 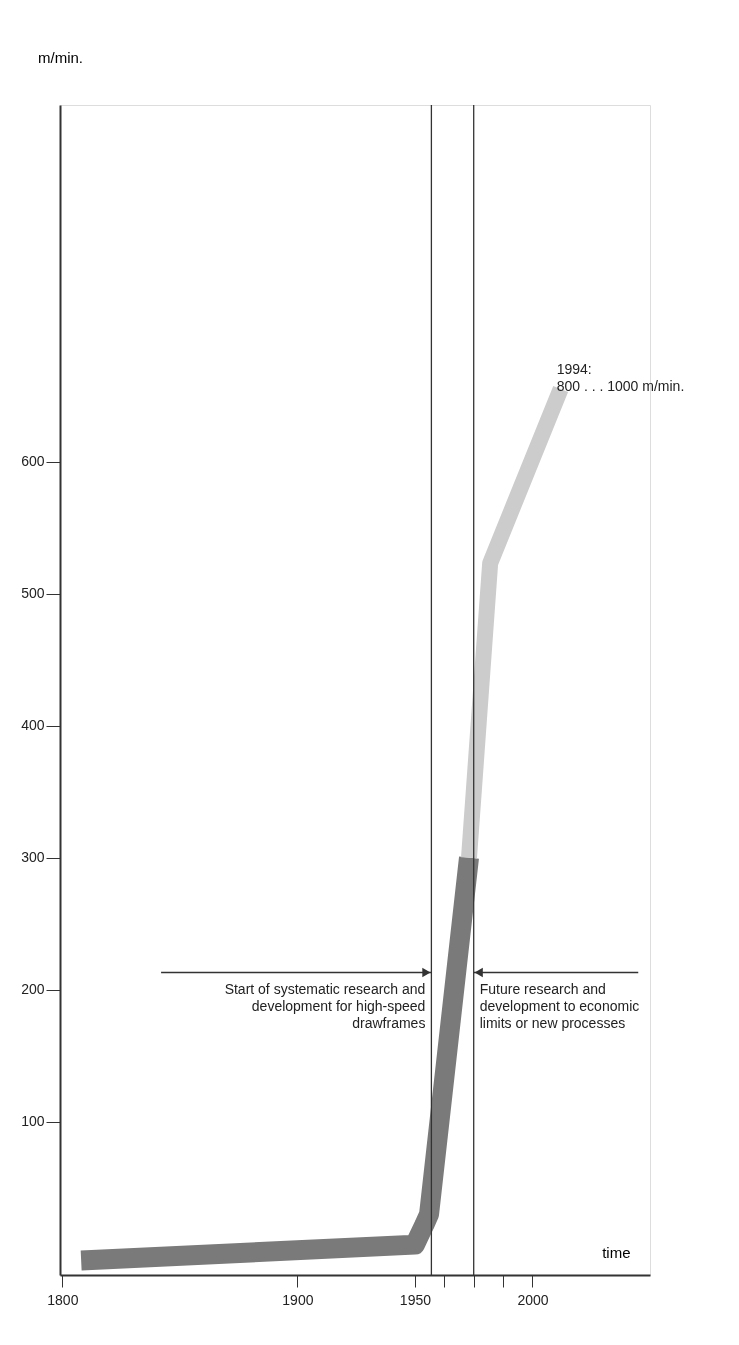 What do you see at coordinates (33, 461) in the screenshot?
I see `y-tick-label: 600` at bounding box center [33, 461].